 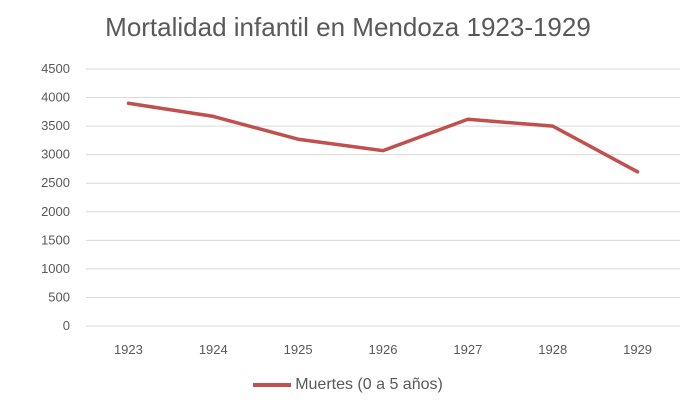 What do you see at coordinates (637, 349) in the screenshot?
I see `x-tick-label: 1929` at bounding box center [637, 349].